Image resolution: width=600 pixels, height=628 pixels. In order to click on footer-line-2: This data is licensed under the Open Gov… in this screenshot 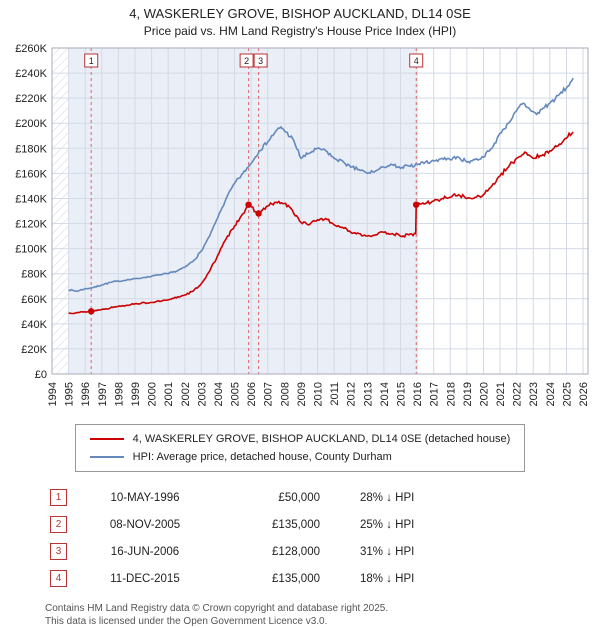, I will do `click(186, 621)`.